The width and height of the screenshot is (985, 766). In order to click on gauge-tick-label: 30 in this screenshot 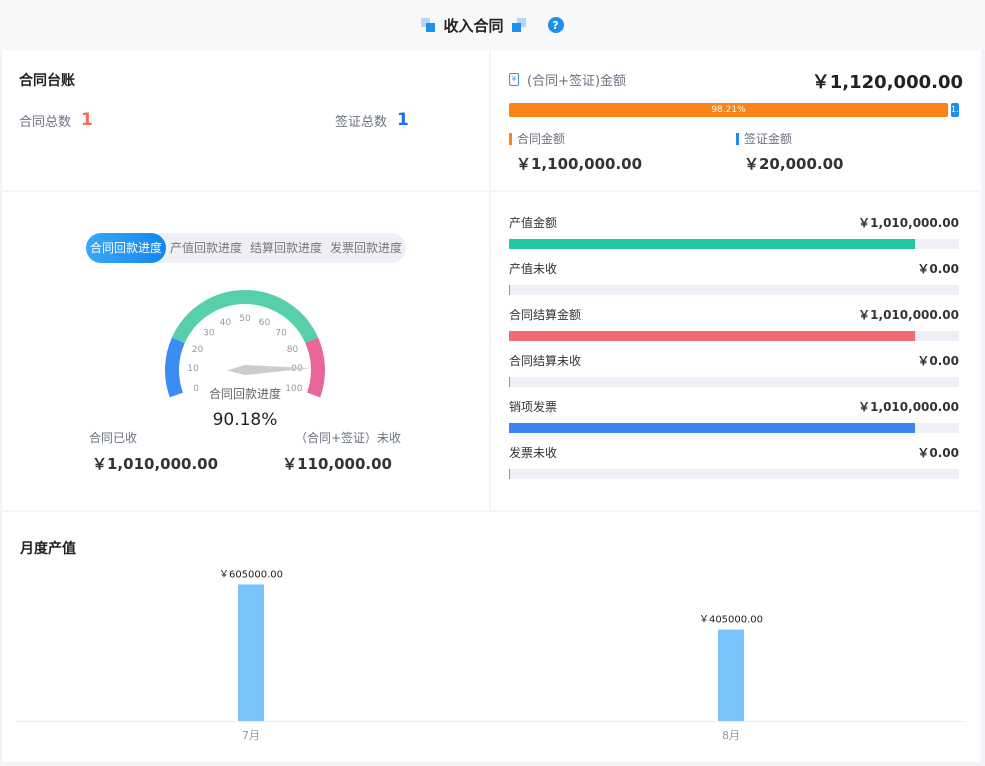, I will do `click(209, 334)`.